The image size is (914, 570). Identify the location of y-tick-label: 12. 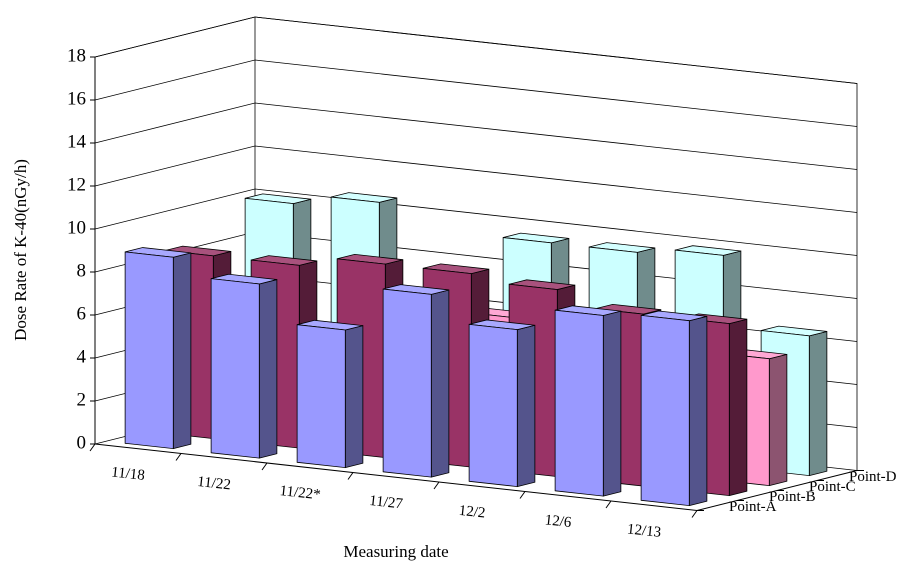
(76, 184).